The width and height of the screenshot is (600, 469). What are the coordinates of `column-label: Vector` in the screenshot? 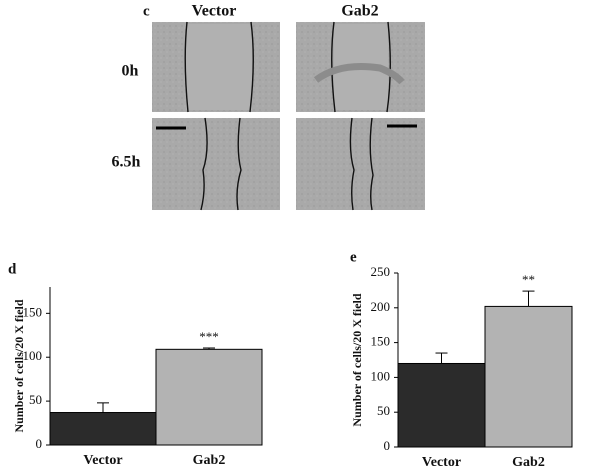 It's located at (214, 11).